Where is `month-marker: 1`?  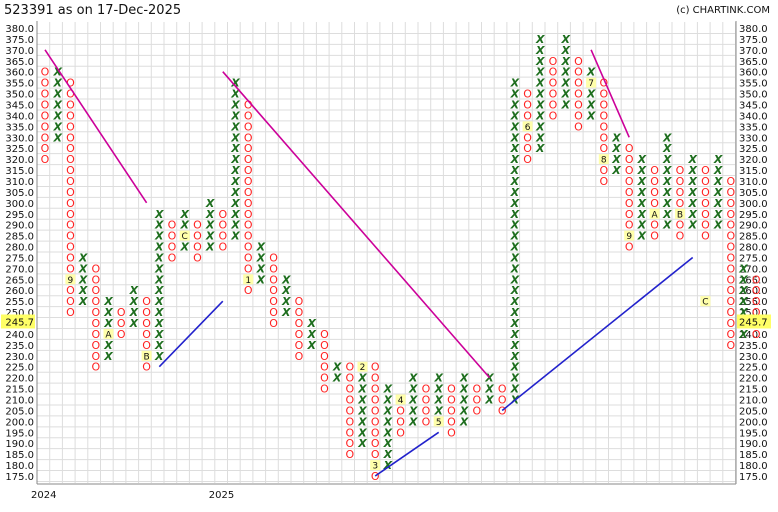 month-marker: 1 is located at coordinates (248, 281).